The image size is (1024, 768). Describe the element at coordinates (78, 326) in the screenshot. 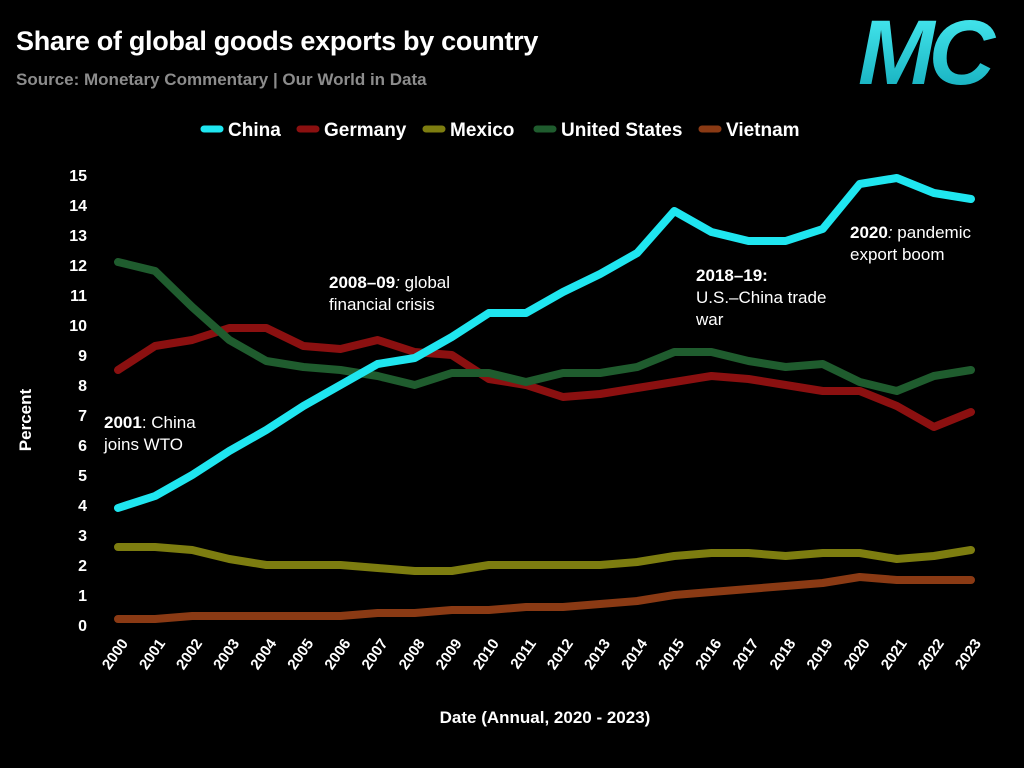

I see `y-tick-label: 10` at that location.